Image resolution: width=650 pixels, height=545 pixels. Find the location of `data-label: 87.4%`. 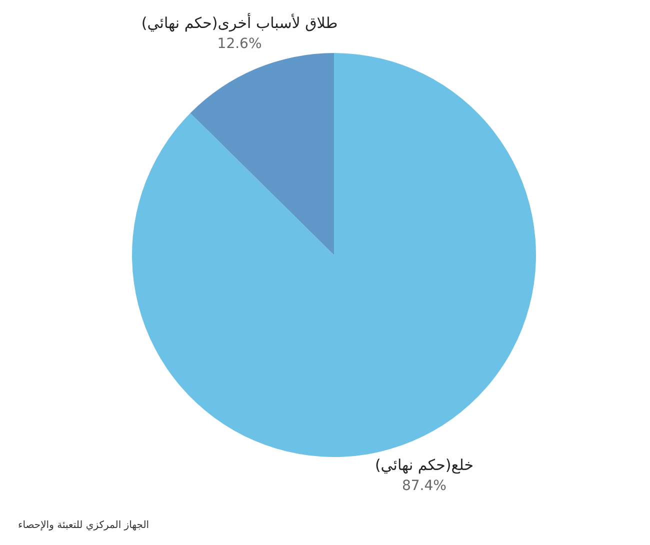

data-label: 87.4% is located at coordinates (424, 486).